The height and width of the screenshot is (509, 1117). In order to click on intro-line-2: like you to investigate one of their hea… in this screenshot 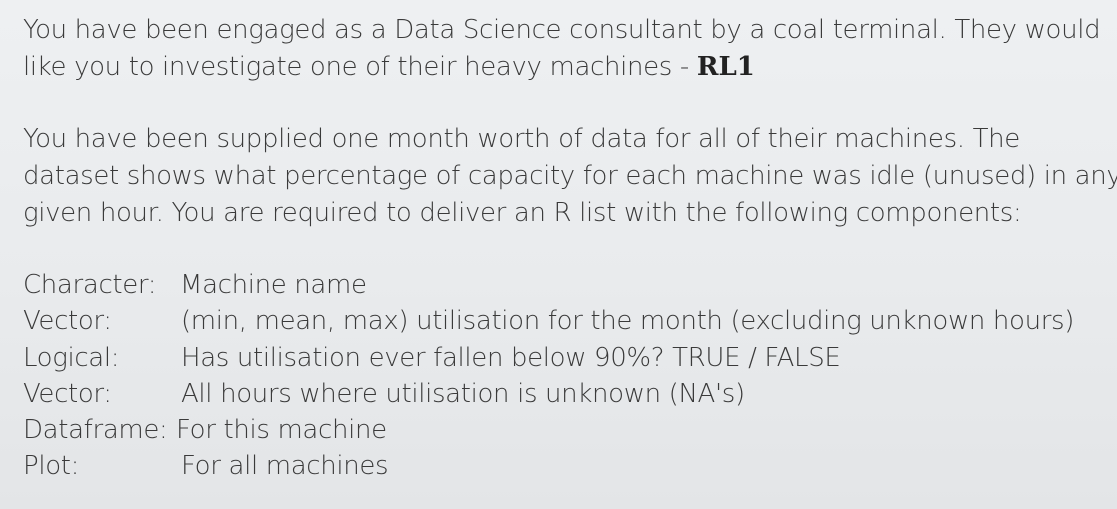, I will do `click(561, 67)`.